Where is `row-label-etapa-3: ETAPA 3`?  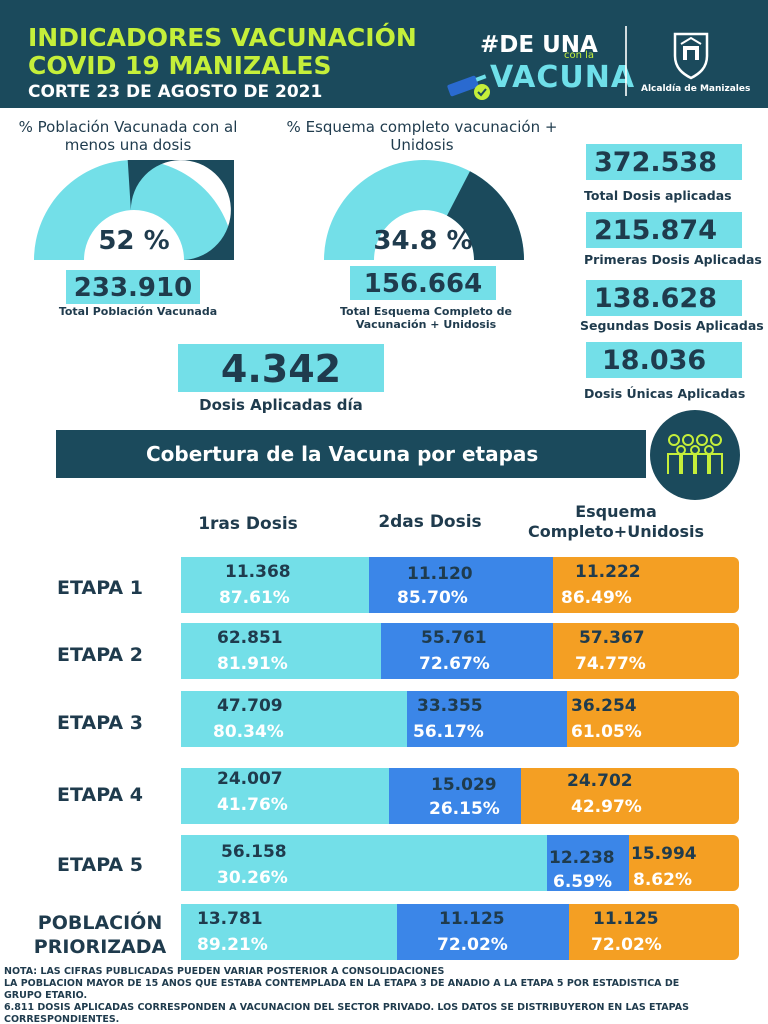 row-label-etapa-3: ETAPA 3 is located at coordinates (100, 723).